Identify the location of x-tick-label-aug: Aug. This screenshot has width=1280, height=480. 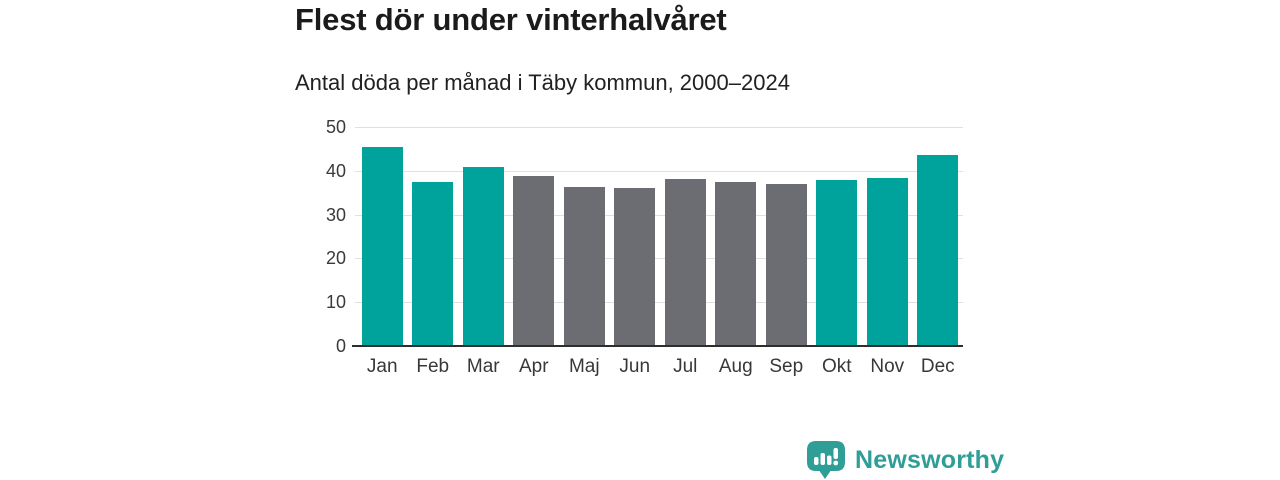
(735, 366).